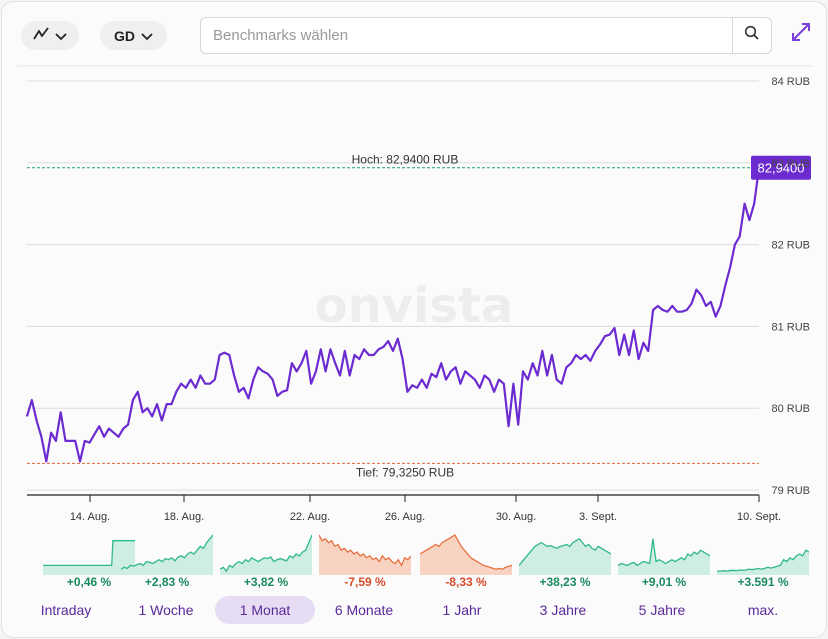  What do you see at coordinates (664, 582) in the screenshot?
I see `period-change: +9,01 %` at bounding box center [664, 582].